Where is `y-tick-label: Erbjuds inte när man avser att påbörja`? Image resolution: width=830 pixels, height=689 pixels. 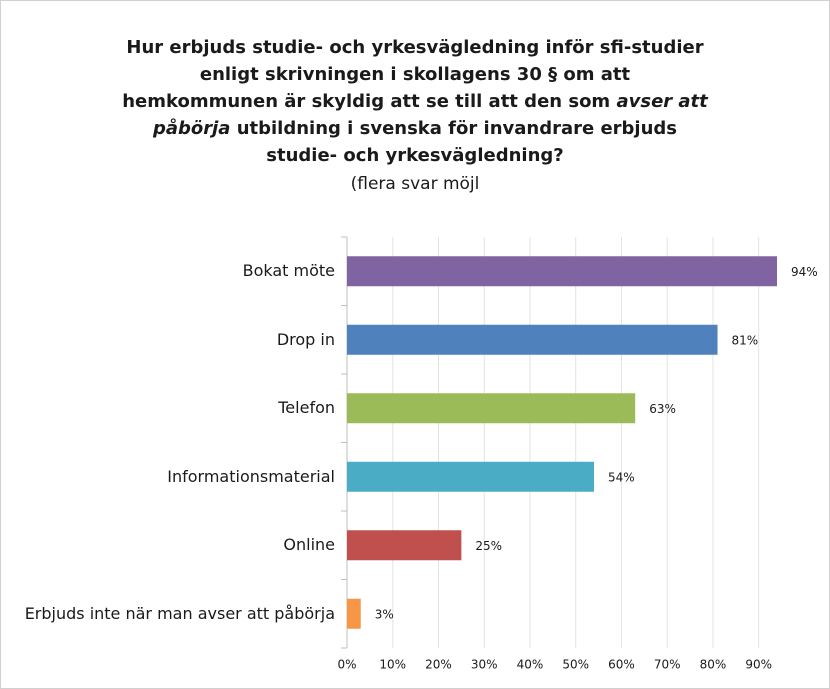
y-tick-label: Erbjuds inte när man avser att påbörja is located at coordinates (179, 613).